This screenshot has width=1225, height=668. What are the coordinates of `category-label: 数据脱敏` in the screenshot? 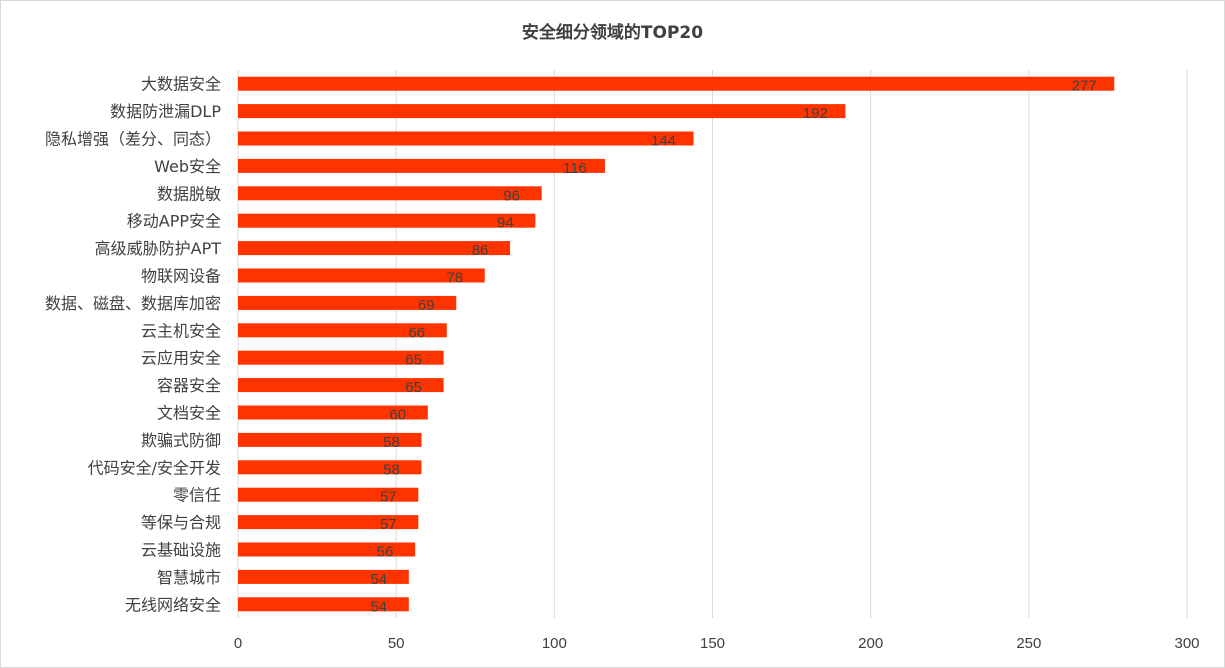 It's located at (189, 193).